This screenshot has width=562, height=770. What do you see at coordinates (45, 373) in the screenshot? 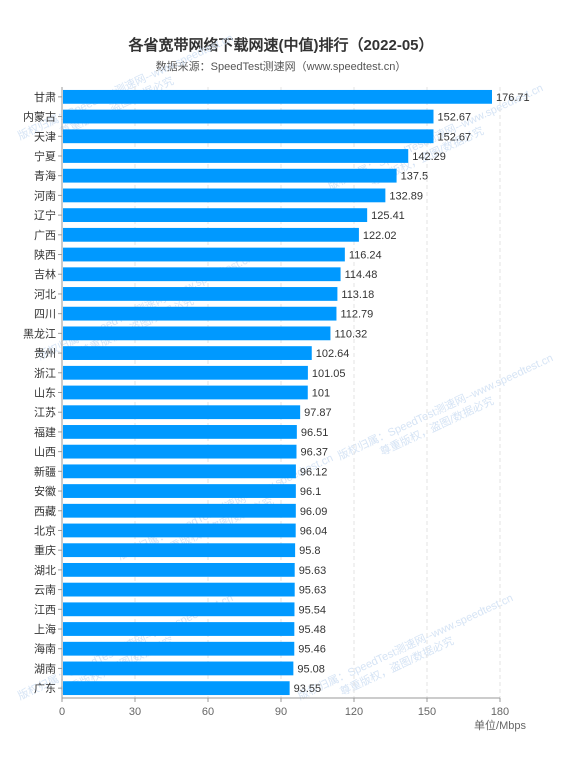
I see `category-label: 浙江` at bounding box center [45, 373].